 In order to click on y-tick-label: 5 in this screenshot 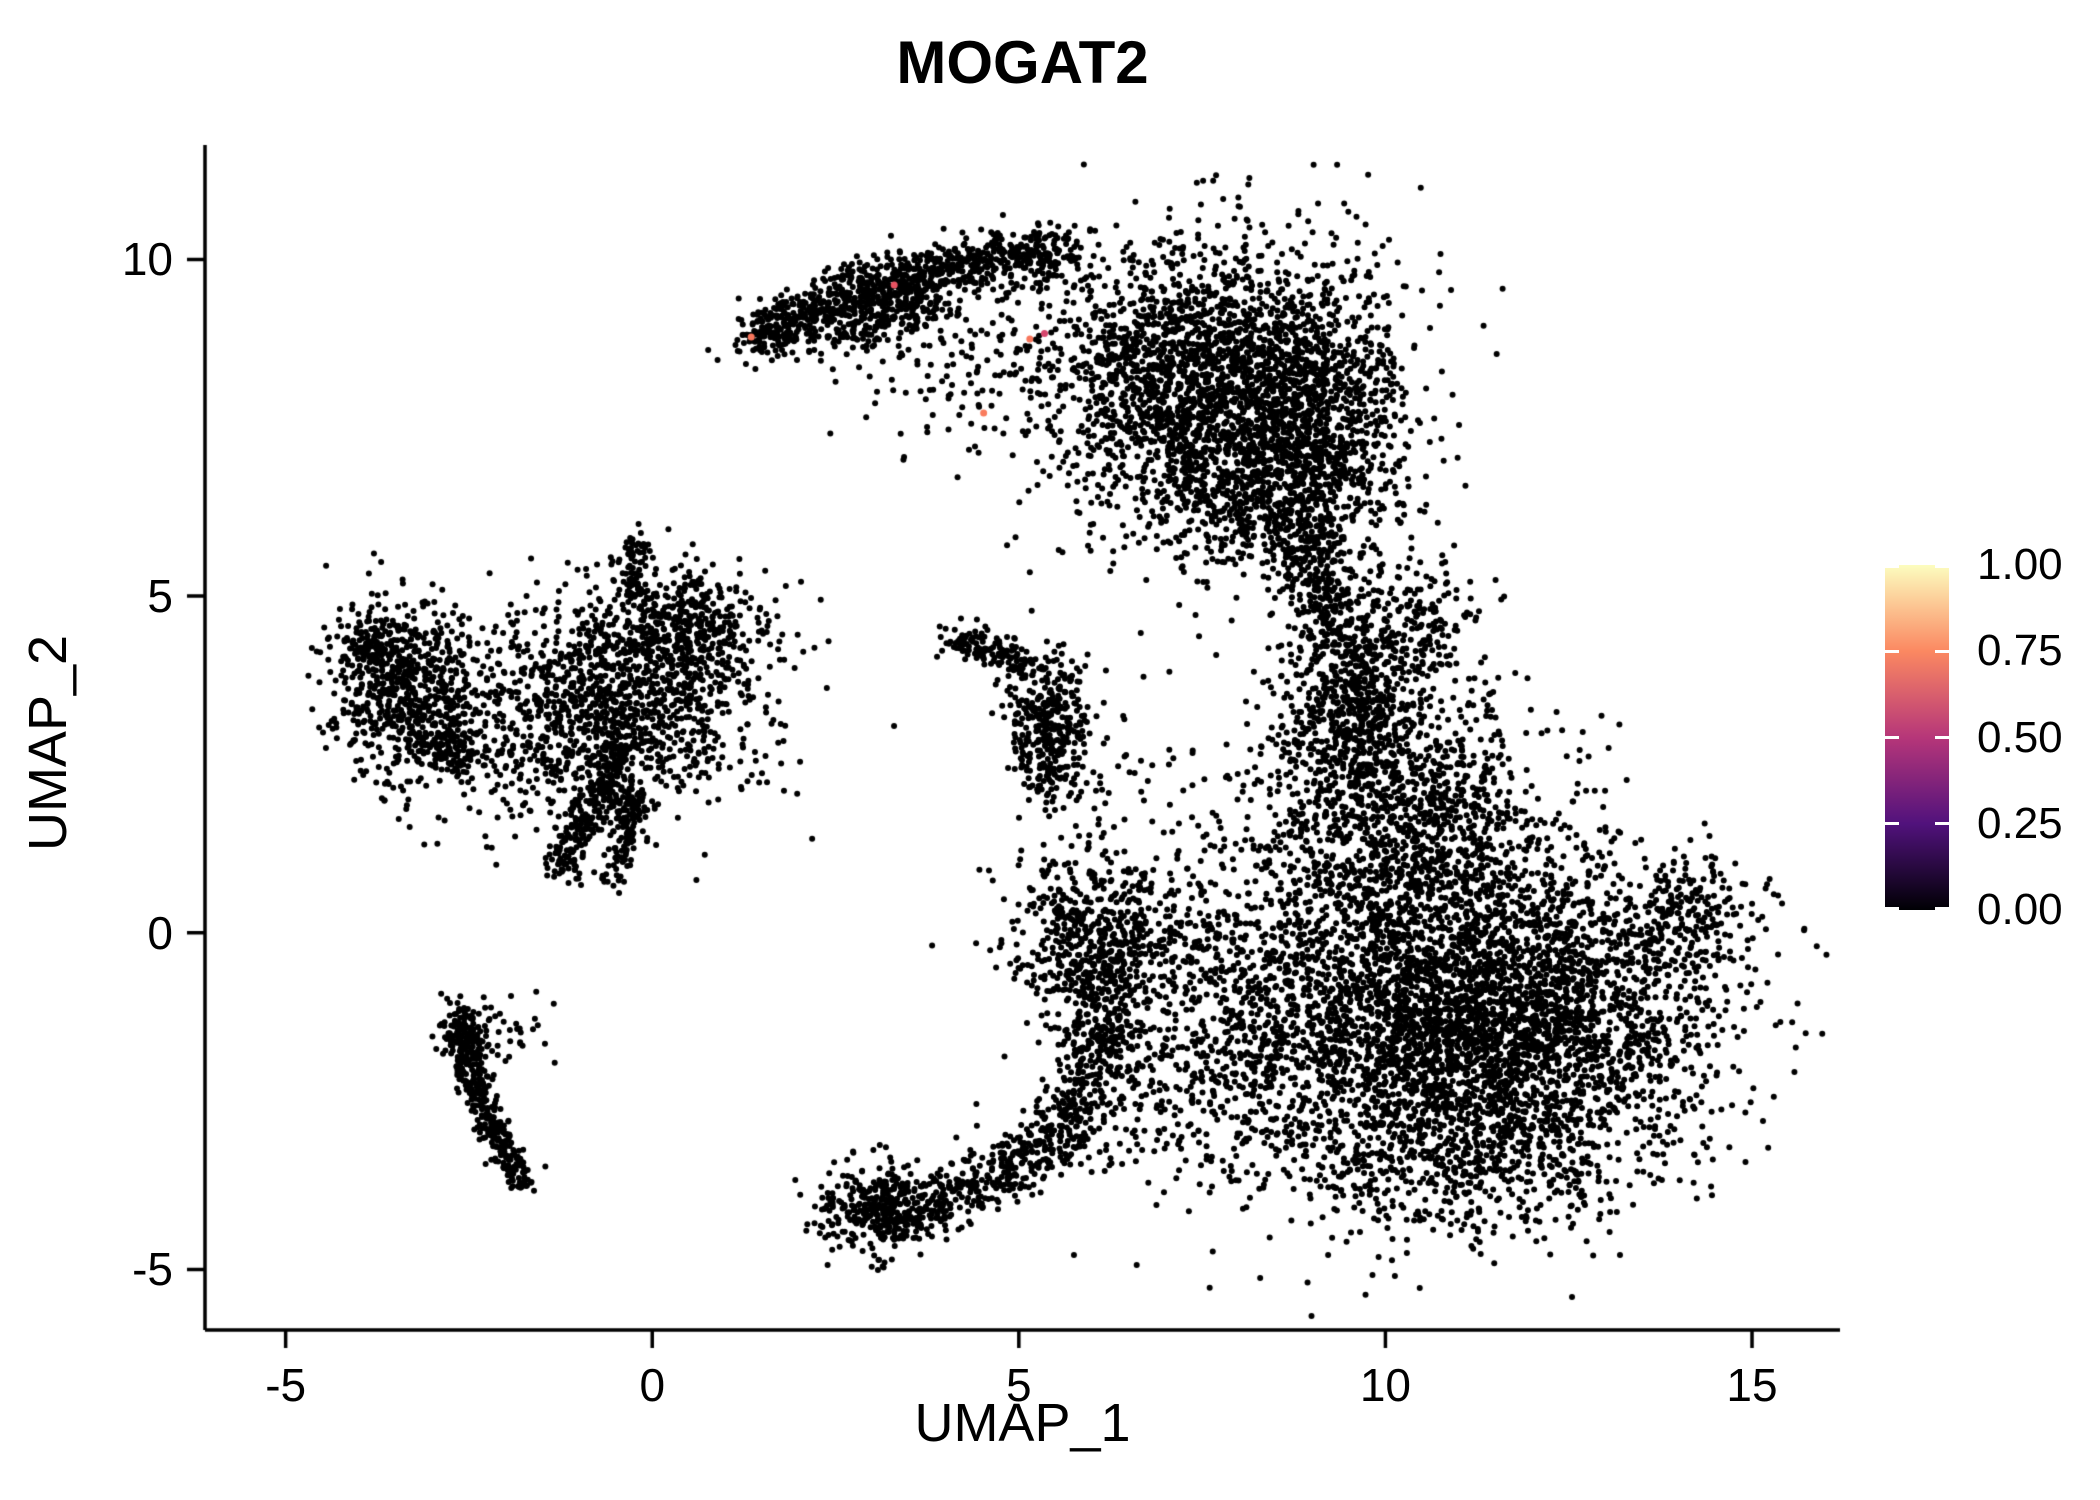, I will do `click(160, 596)`.